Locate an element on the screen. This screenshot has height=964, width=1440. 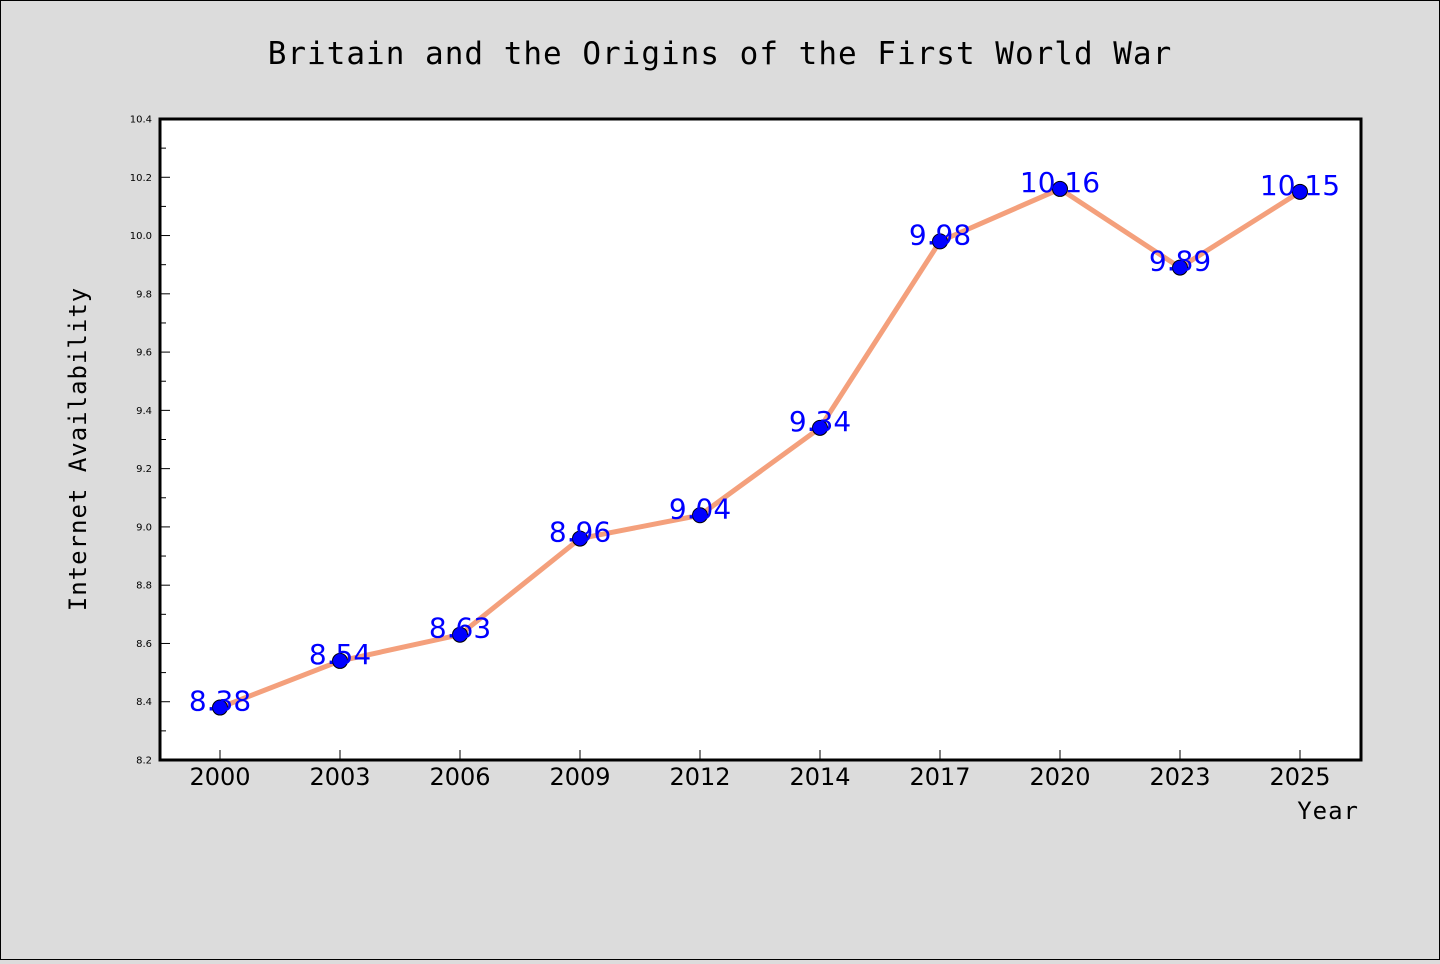
y-tick-label: 9.6 is located at coordinates (144, 353).